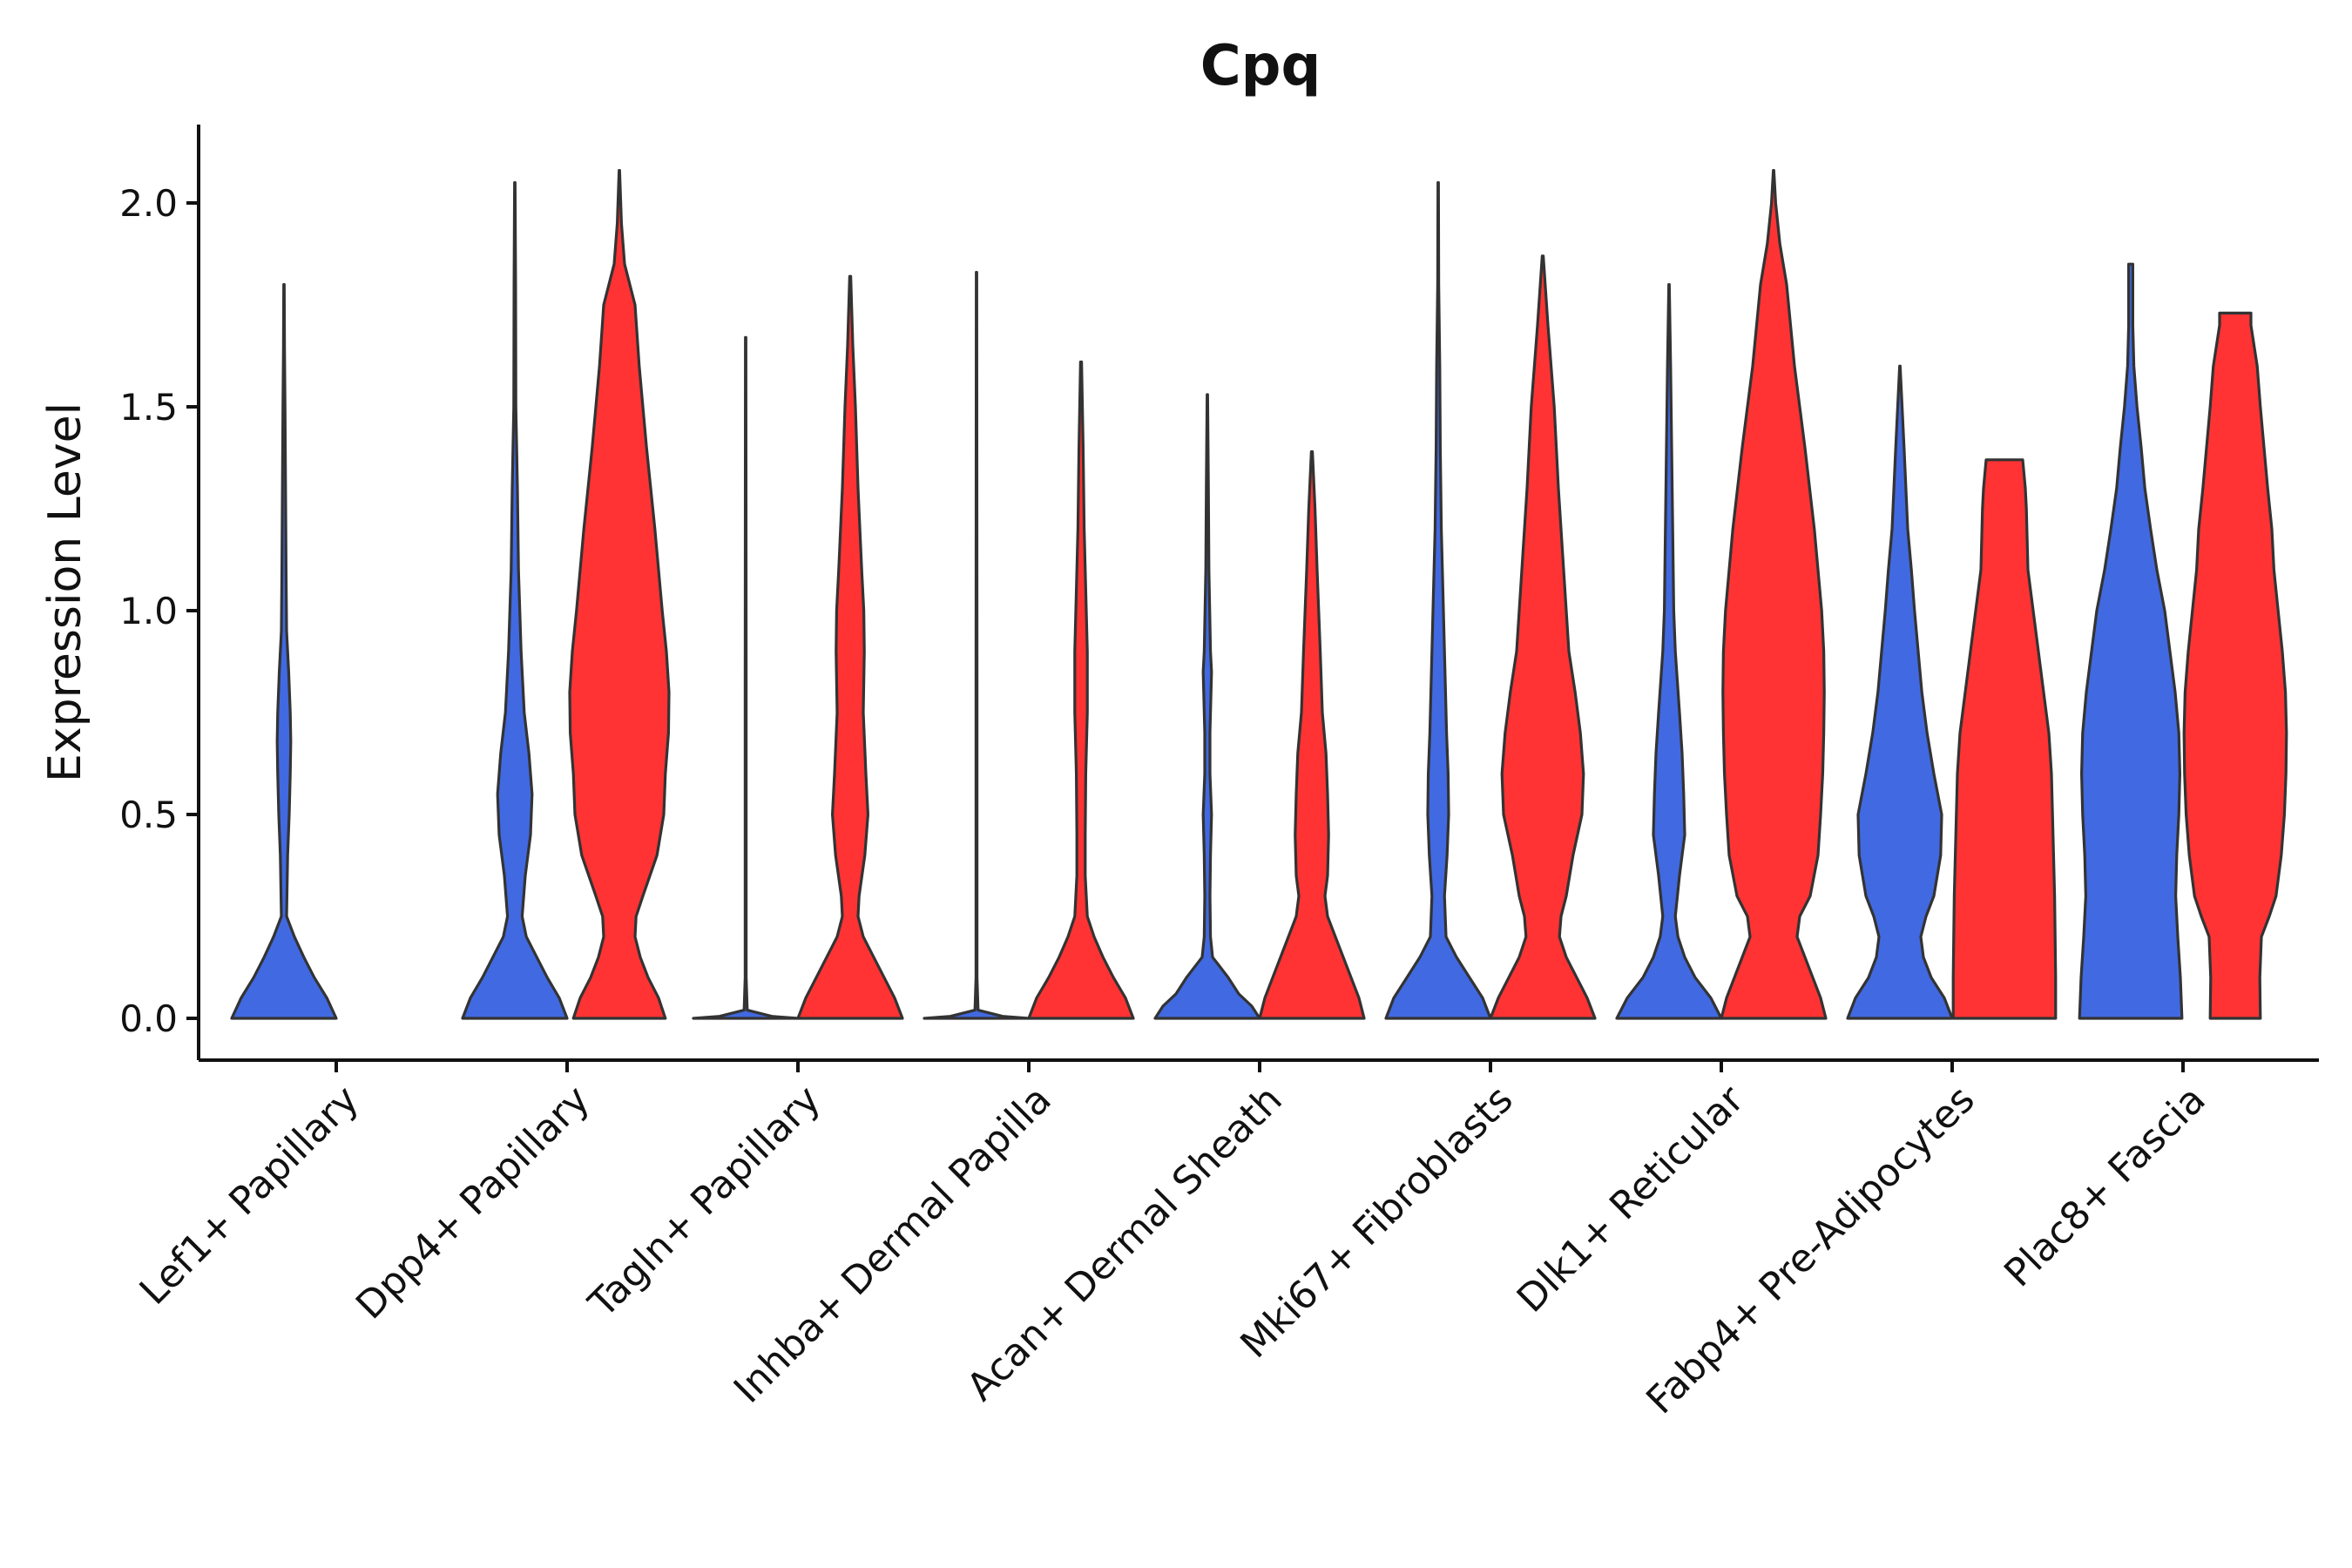 This screenshot has width=2352, height=1568. I want to click on y-axis-label: Expression Level, so click(65, 592).